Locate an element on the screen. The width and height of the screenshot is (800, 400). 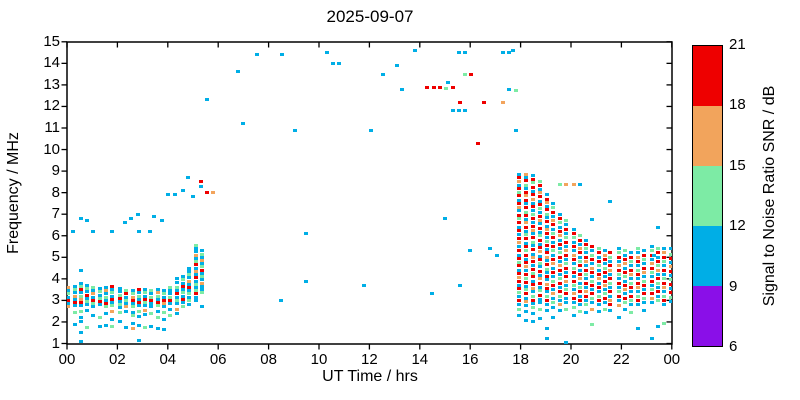
colorbar is located at coordinates (707, 196).